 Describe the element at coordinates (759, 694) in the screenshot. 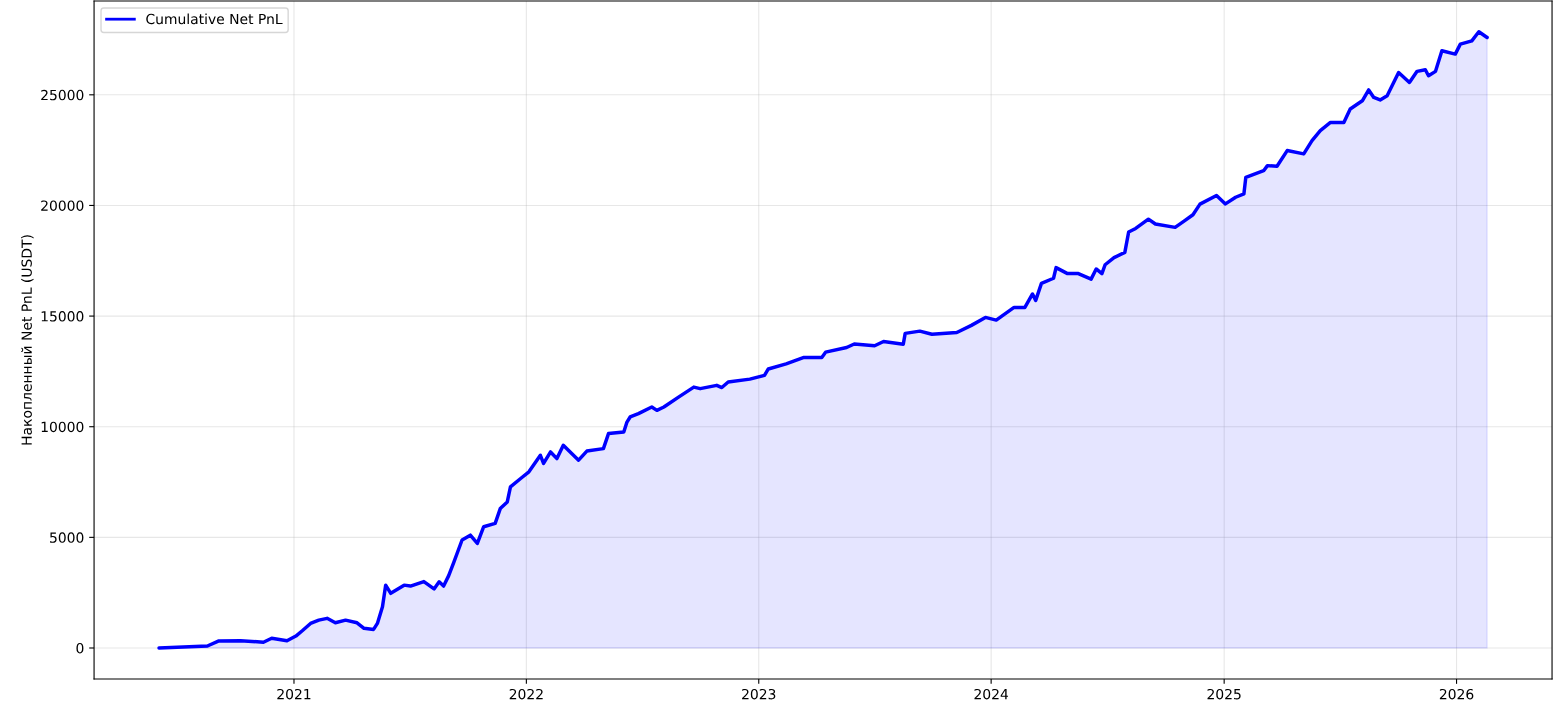

I see `x-tick-label: 2023` at that location.